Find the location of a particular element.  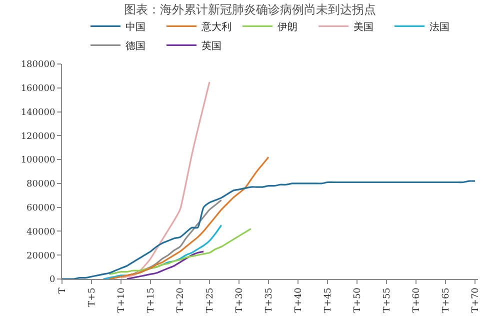

legend-label: 意大利 is located at coordinates (216, 27).